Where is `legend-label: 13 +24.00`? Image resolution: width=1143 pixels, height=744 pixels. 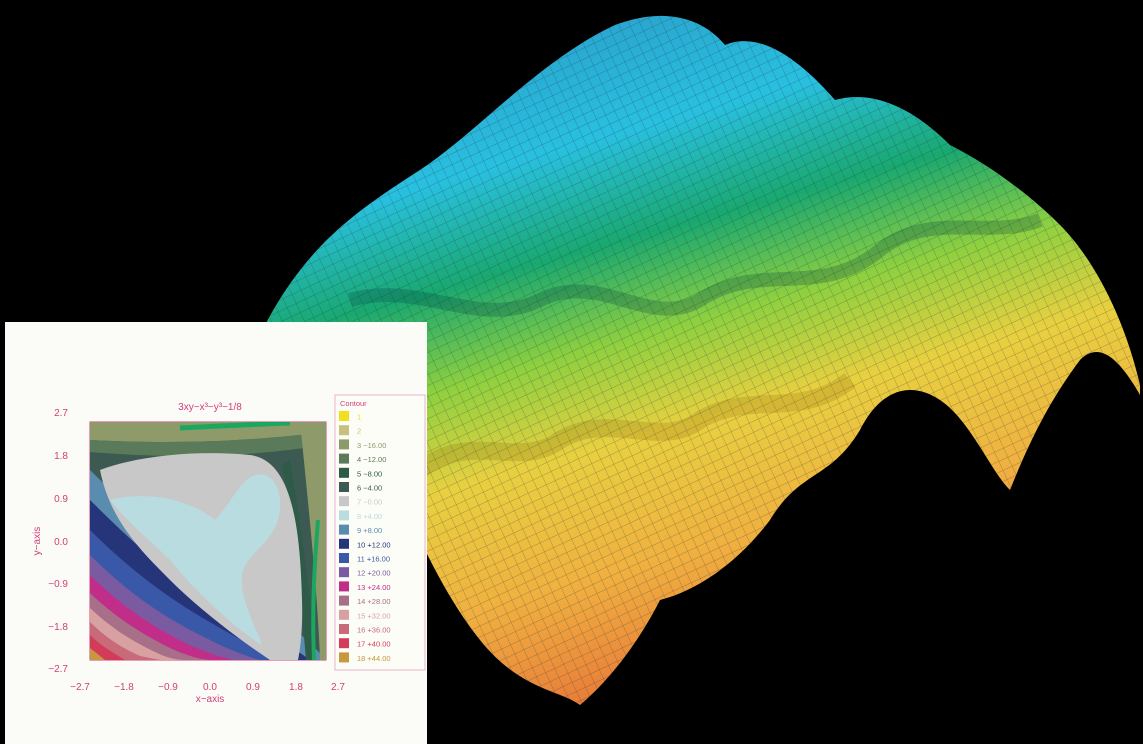
legend-label: 13 +24.00 is located at coordinates (374, 587).